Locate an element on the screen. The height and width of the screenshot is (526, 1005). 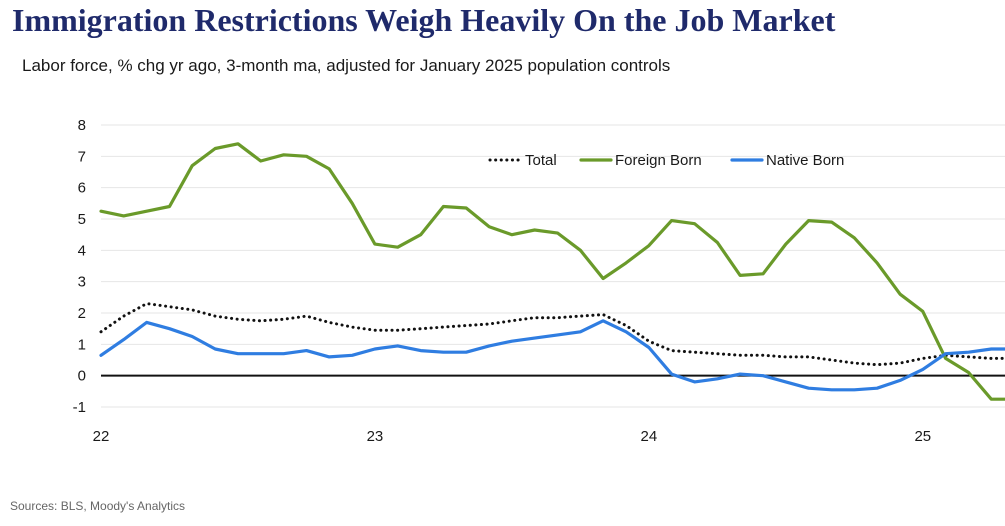
legend-label-total: Total is located at coordinates (541, 160).